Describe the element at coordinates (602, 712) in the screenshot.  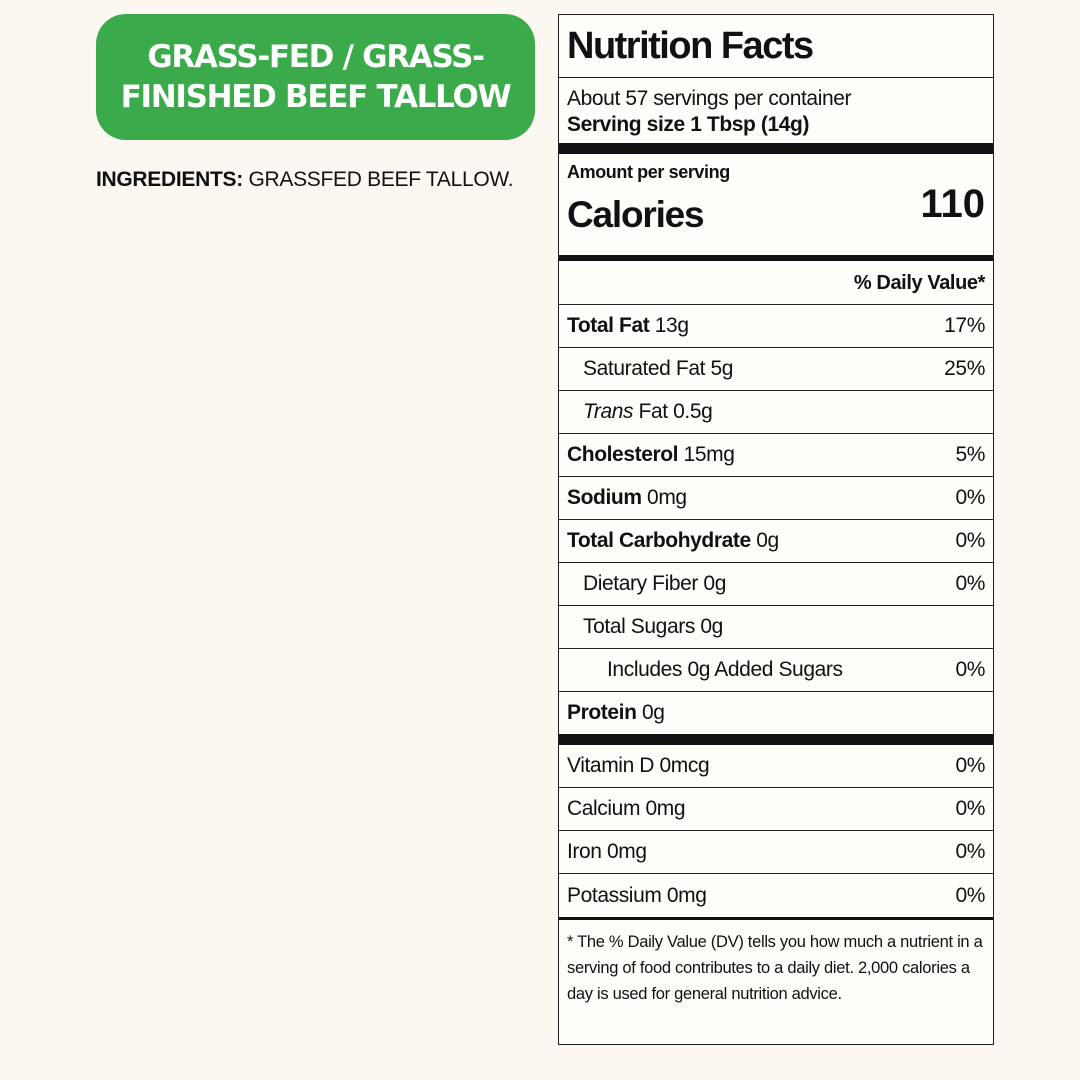
I see `nutrient-name: Protein` at that location.